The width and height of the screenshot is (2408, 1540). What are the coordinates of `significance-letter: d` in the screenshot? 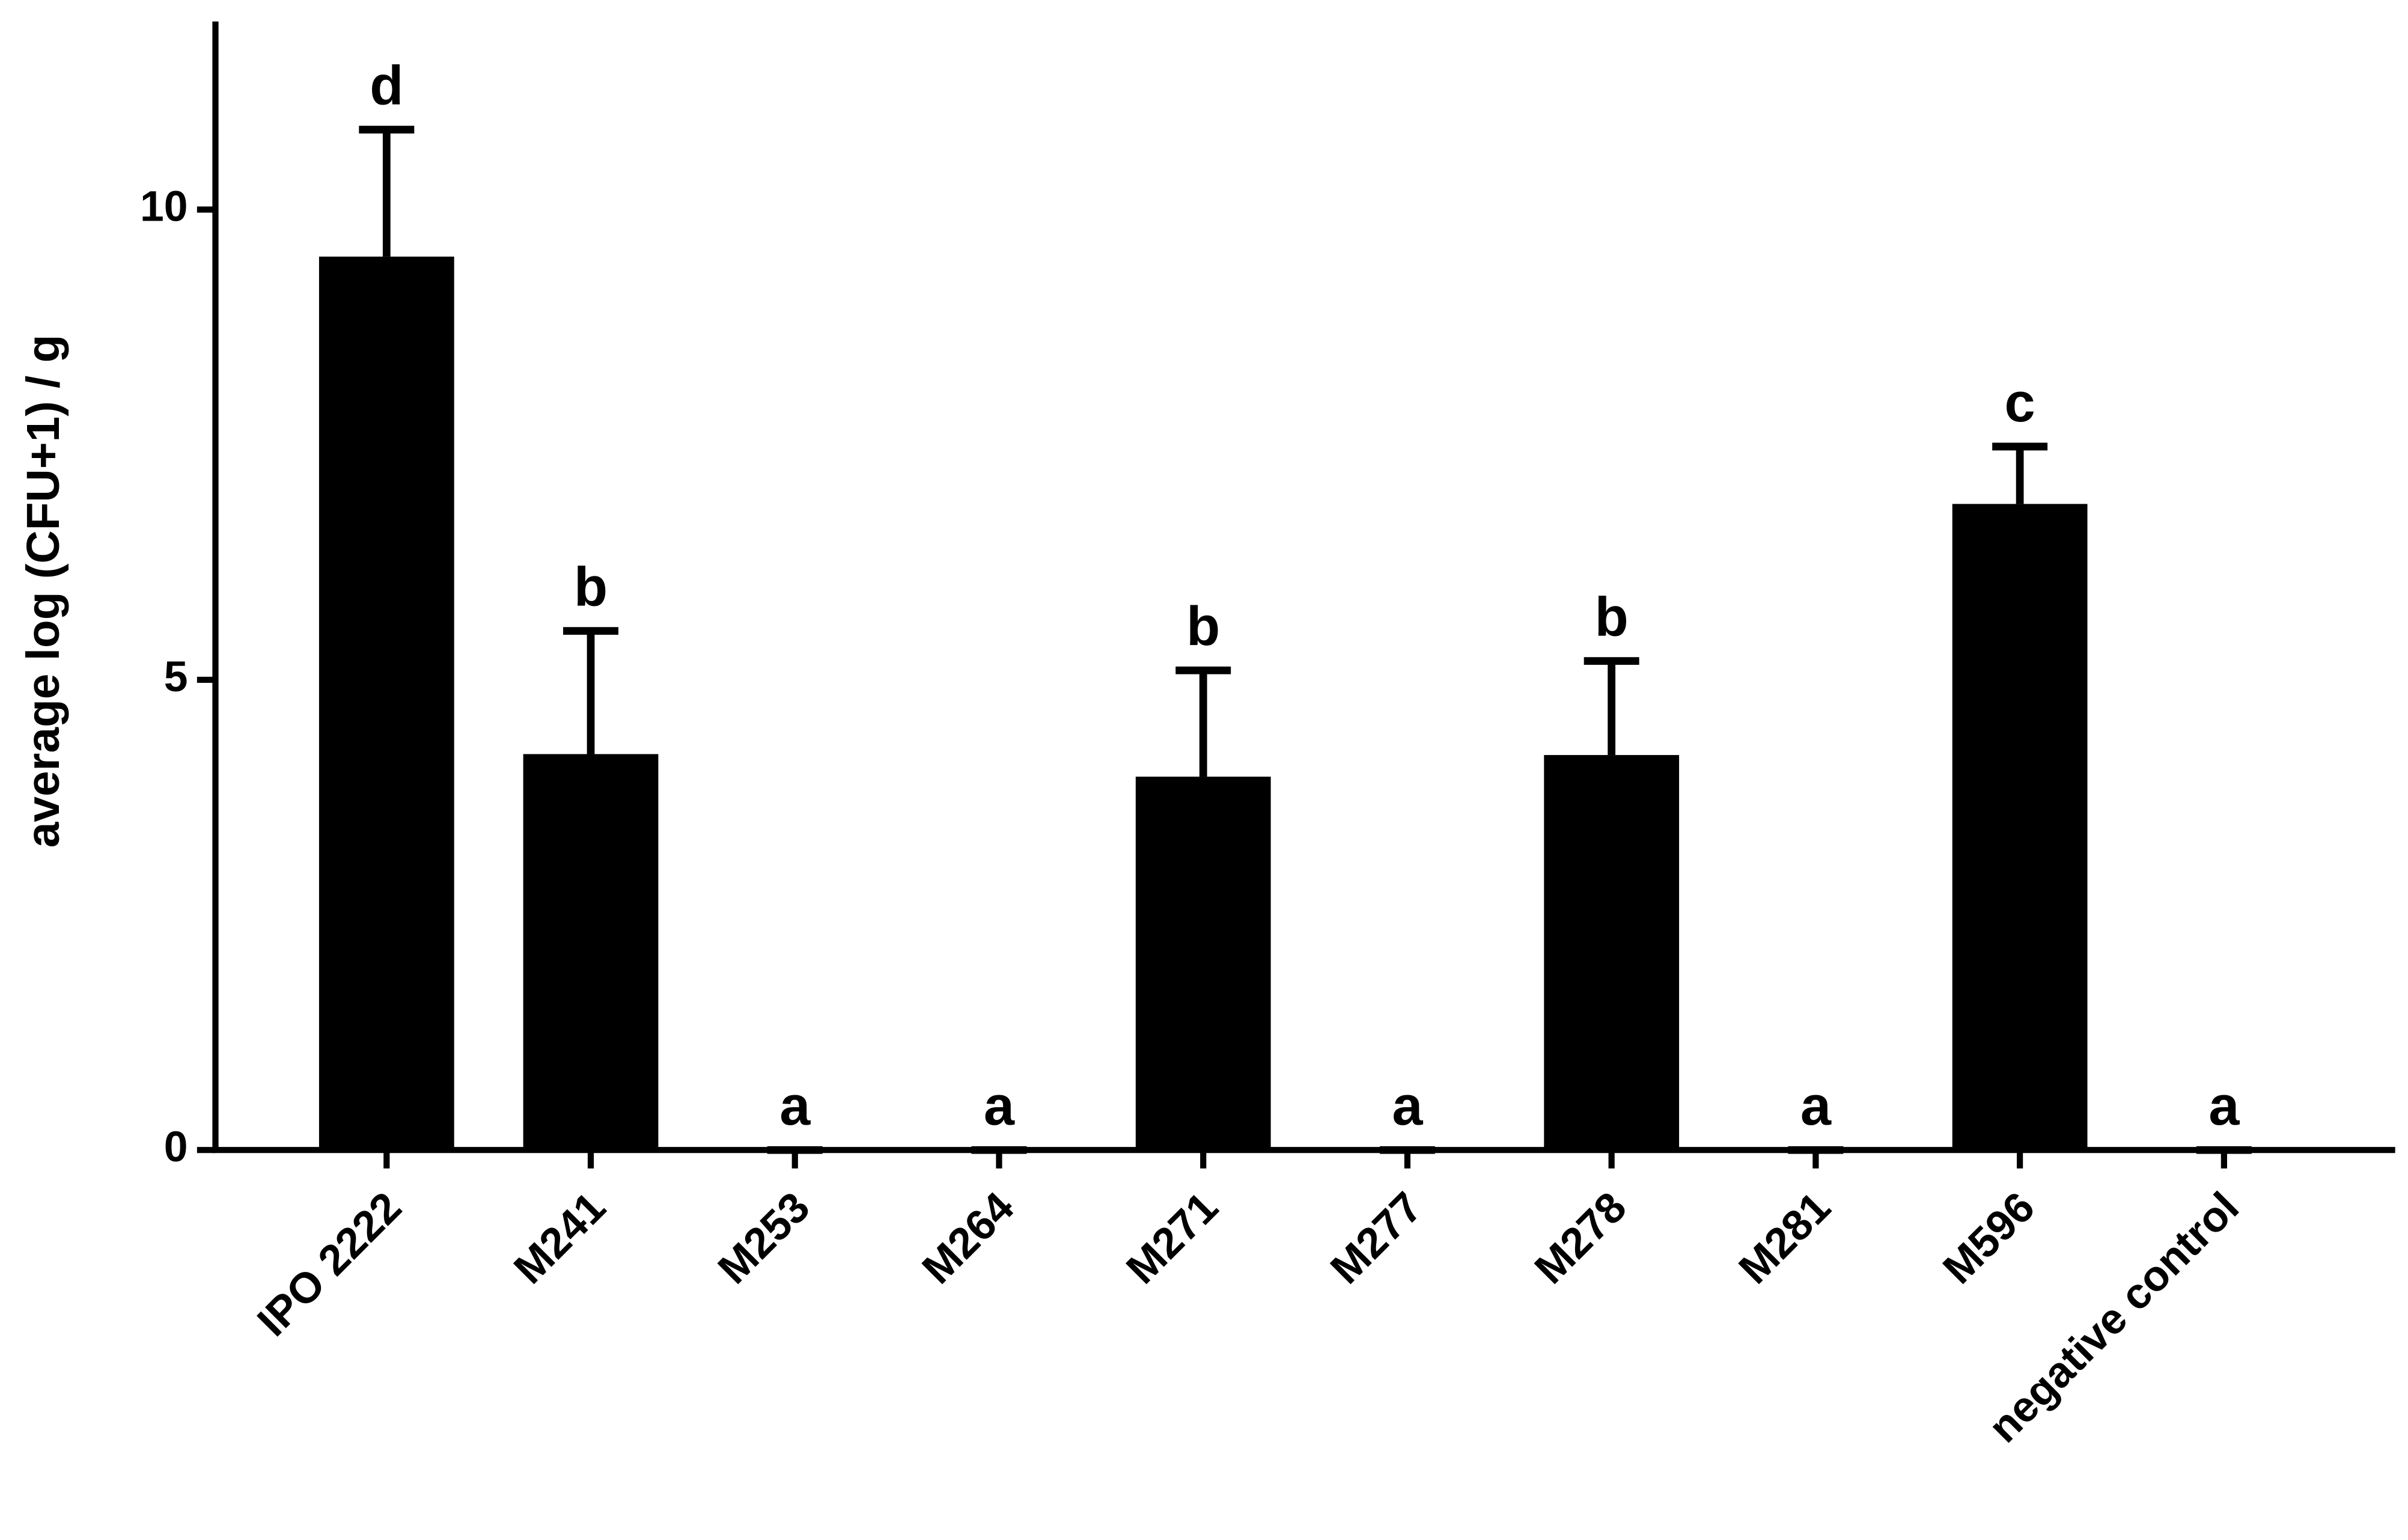 It's located at (386, 86).